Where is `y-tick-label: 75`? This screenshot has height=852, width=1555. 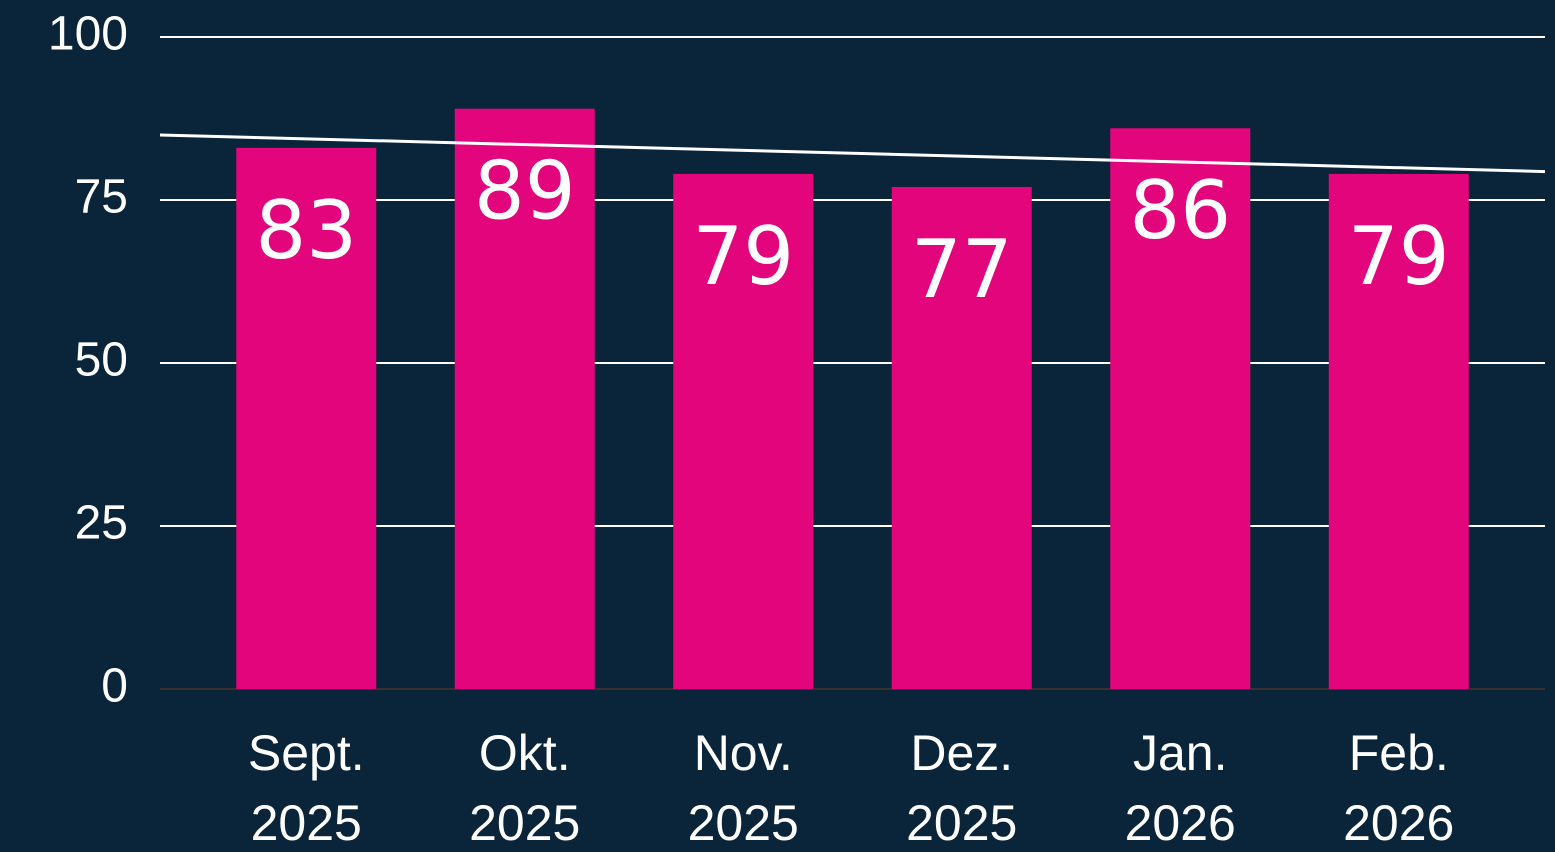
y-tick-label: 75 is located at coordinates (101, 197).